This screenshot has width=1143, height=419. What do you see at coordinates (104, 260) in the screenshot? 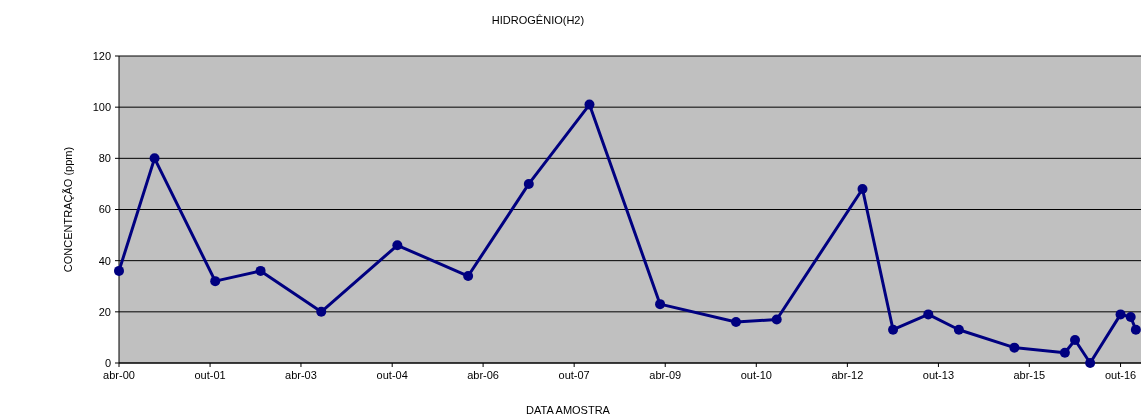
I see `y-tick-label: 40` at bounding box center [104, 260].